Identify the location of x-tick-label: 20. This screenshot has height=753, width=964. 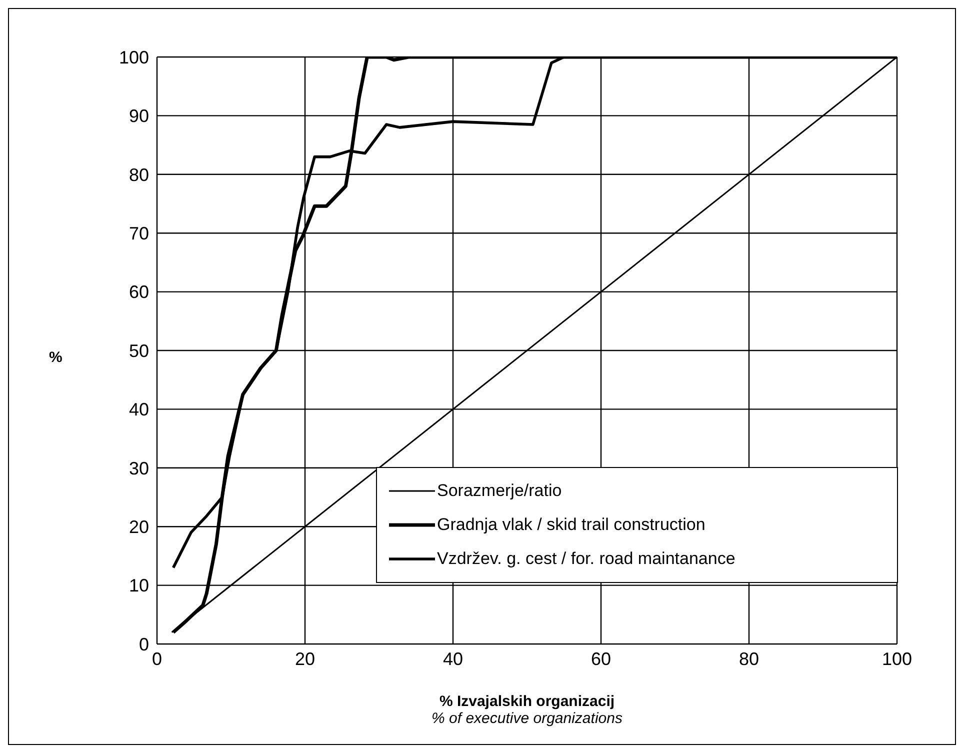
(305, 658).